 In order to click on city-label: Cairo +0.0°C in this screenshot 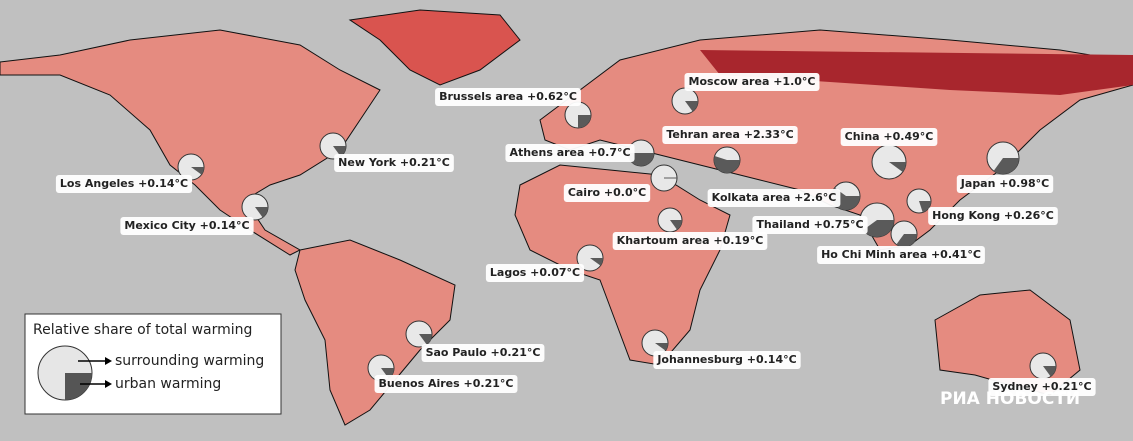, I will do `click(607, 192)`.